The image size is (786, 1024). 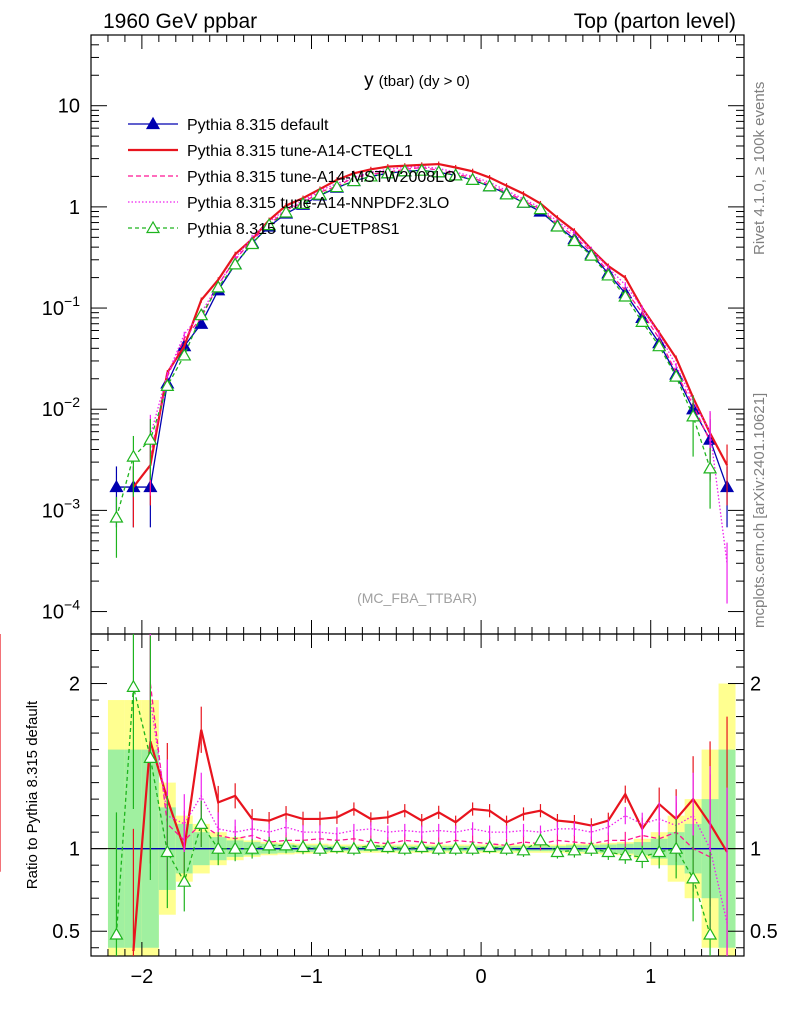 I want to click on x-tick-label: 1, so click(x=650, y=977).